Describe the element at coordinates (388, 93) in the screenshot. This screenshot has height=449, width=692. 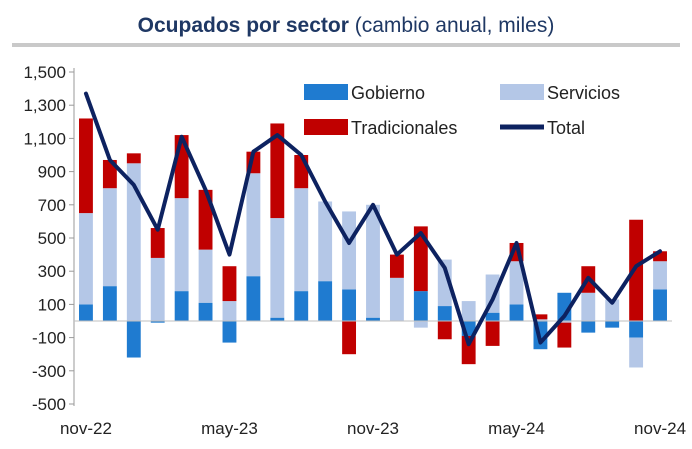
I see `legend-label: Gobierno` at that location.